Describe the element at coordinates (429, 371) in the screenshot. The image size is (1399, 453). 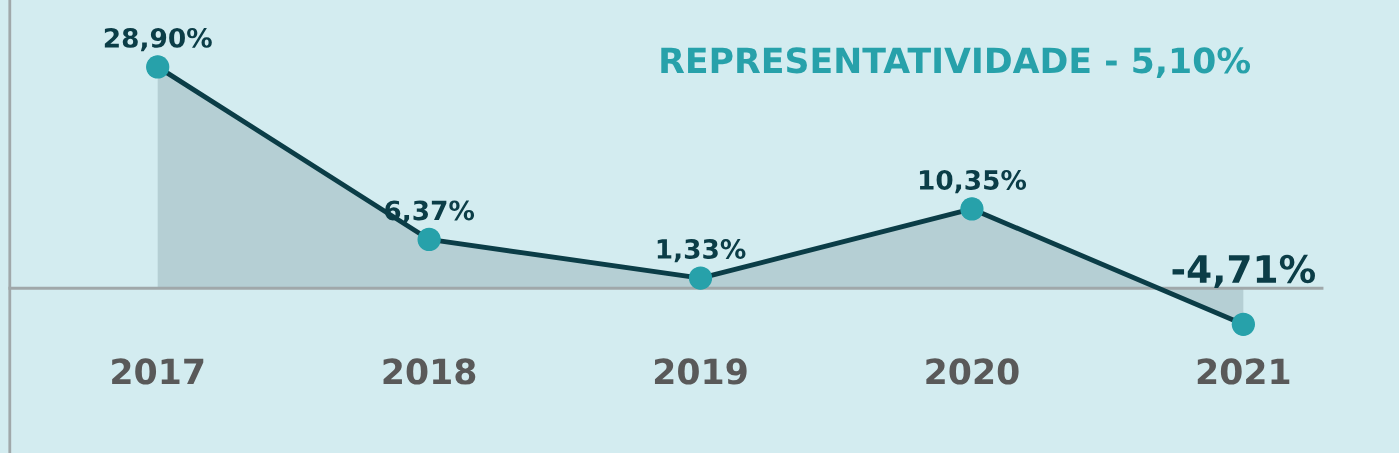
I see `x-tick-label: 2018` at that location.